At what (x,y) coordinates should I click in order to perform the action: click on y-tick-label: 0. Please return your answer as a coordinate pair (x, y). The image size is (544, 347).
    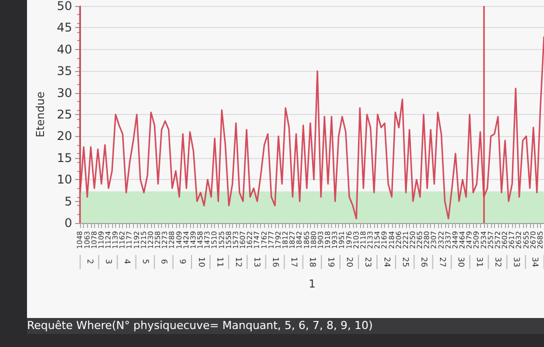
    Looking at the image, I should click on (68, 223).